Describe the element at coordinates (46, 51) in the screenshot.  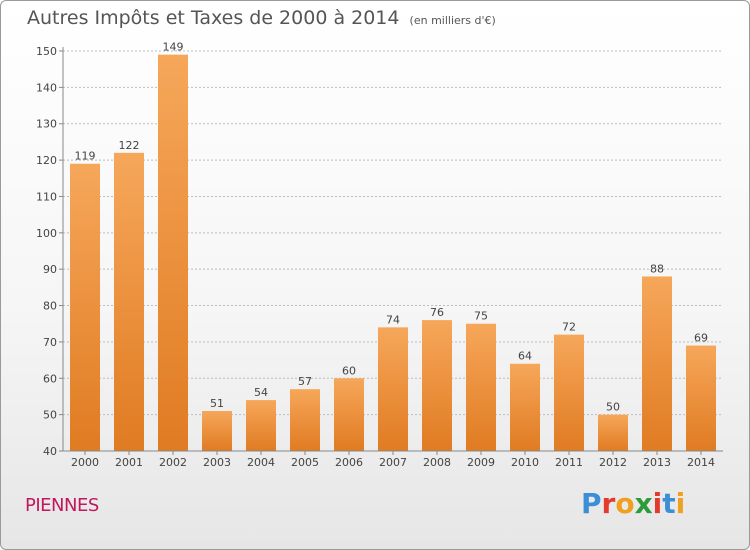
I see `y-tick-label: 150` at that location.